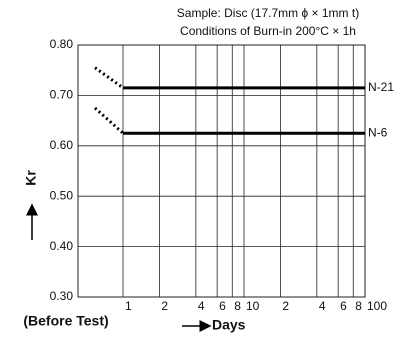 The image size is (412, 337). I want to click on y-tick-label: 0.70, so click(62, 95).